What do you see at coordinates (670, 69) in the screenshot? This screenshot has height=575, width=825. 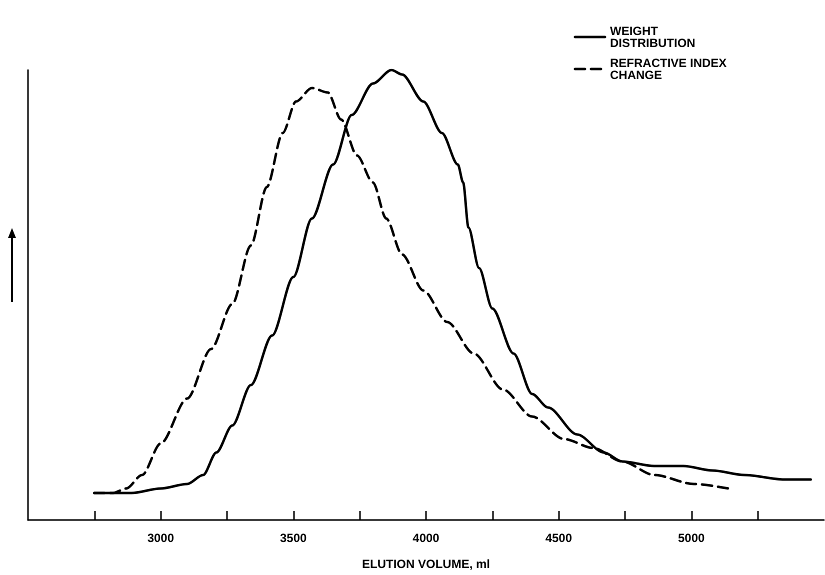 I see `legend-label: REFRACTIVE INDEX CHANGE` at bounding box center [670, 69].